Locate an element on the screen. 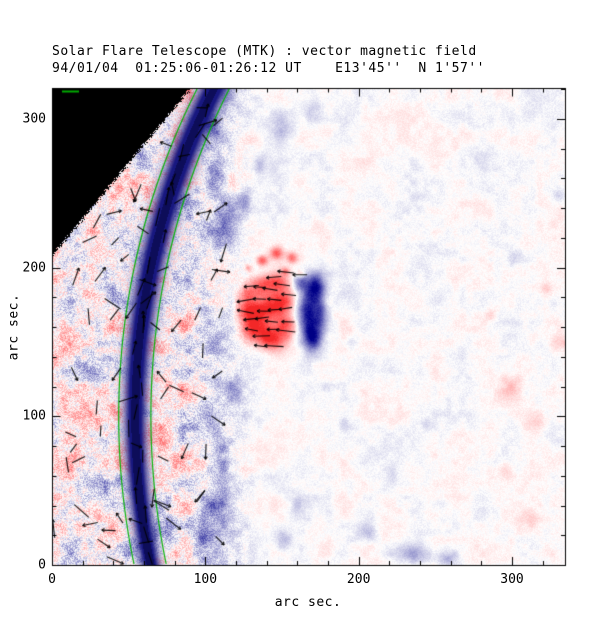 This screenshot has height=617, width=612. y-tick-label: 200 is located at coordinates (34, 268).